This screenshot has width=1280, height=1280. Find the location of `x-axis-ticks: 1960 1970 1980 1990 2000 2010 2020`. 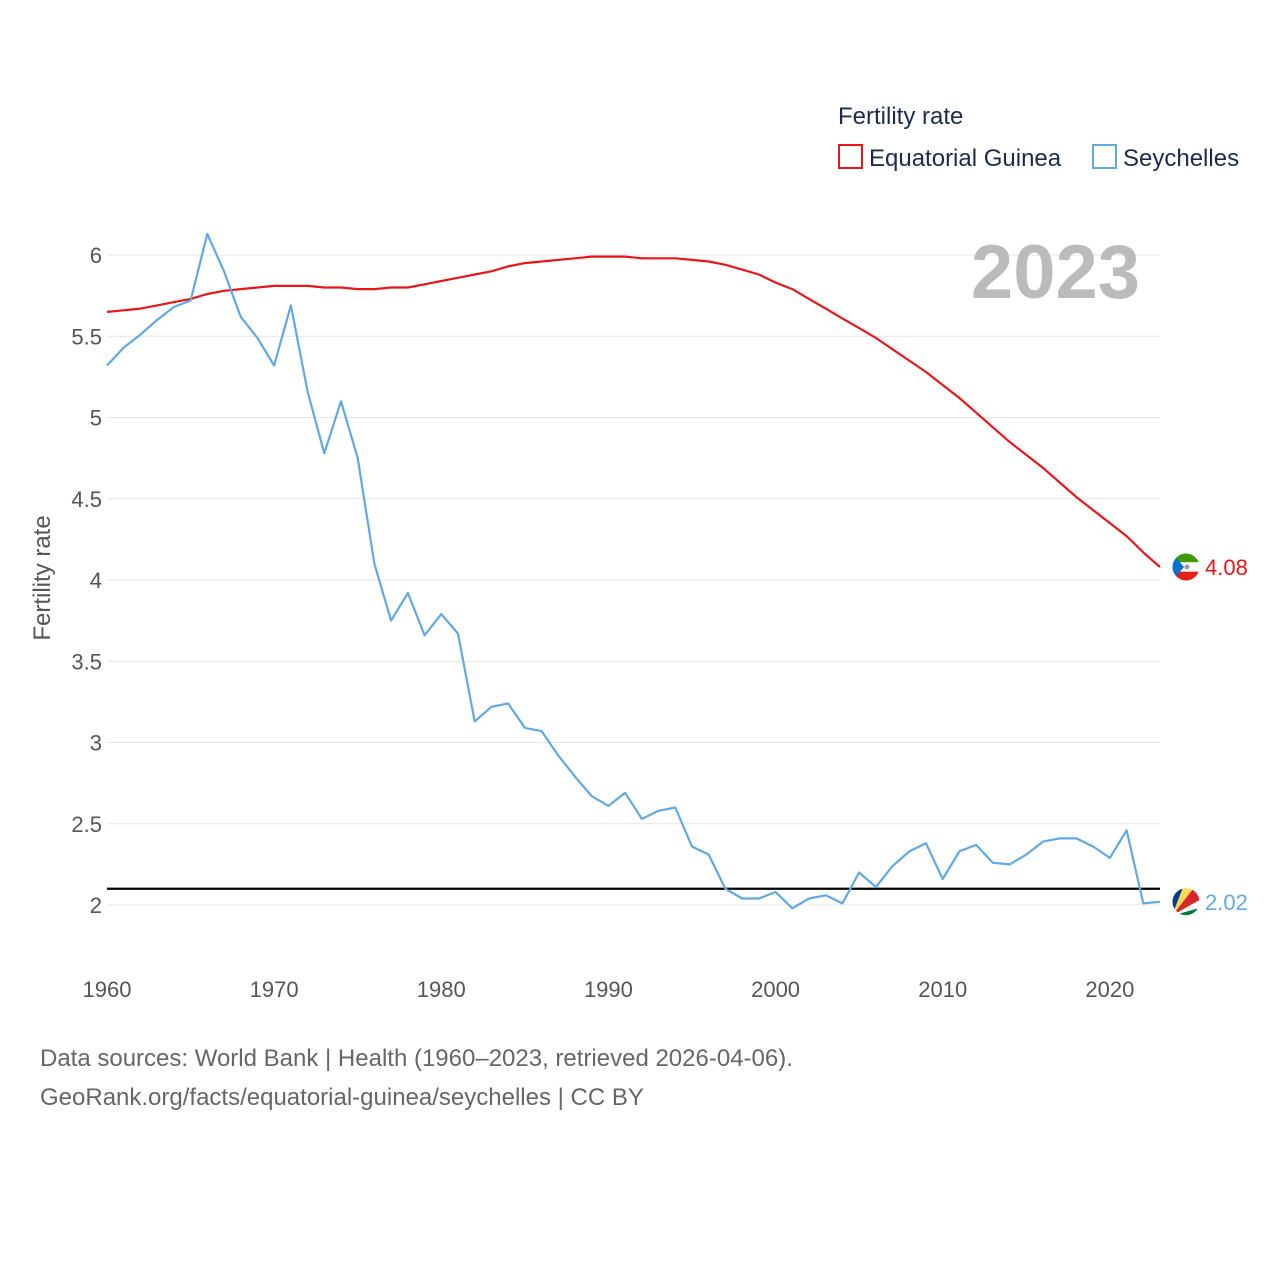

x-axis-ticks: 1960 1970 1980 1990 2000 2010 2020 is located at coordinates (609, 989).